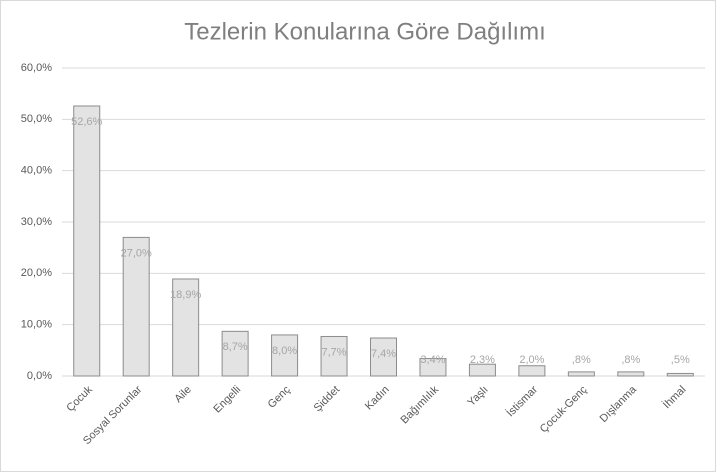  I want to click on data-label: ,5%, so click(680, 360).